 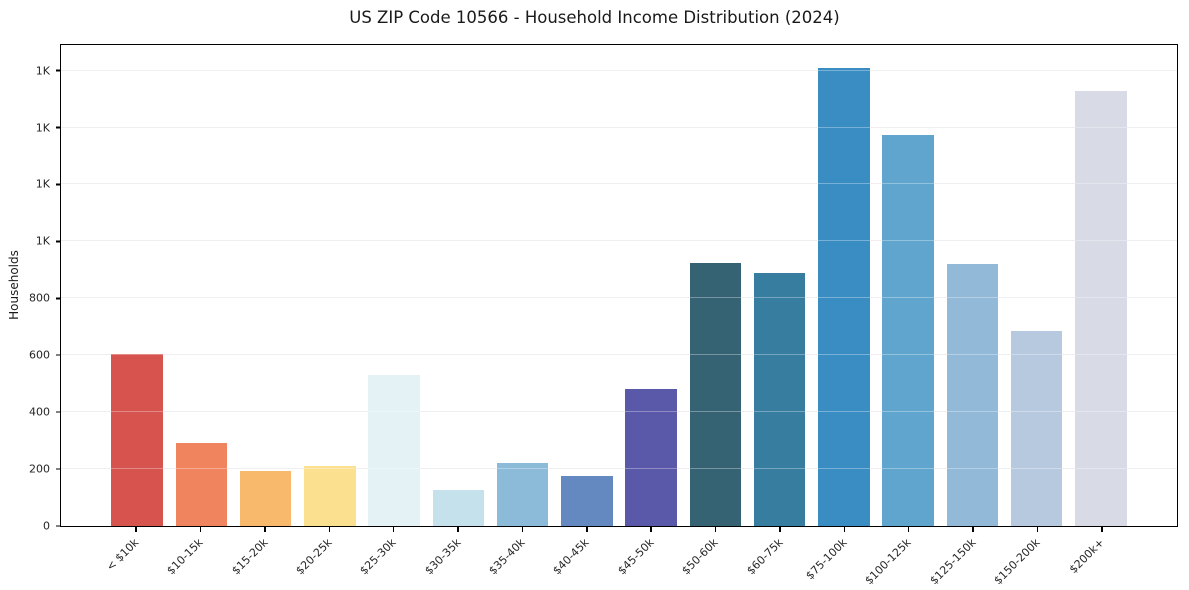 What do you see at coordinates (587, 501) in the screenshot?
I see `bar-$40-45k` at bounding box center [587, 501].